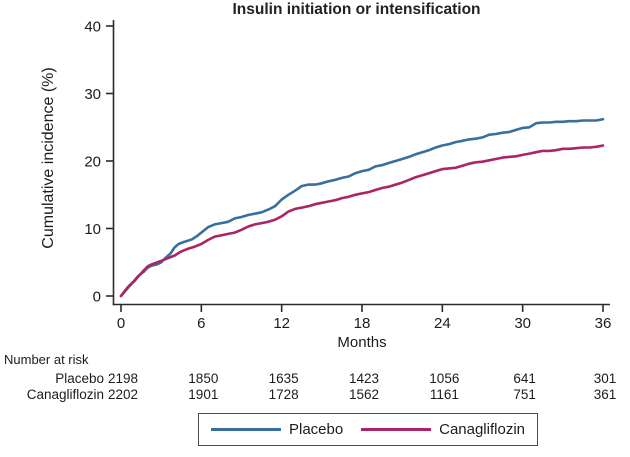  What do you see at coordinates (65, 394) in the screenshot?
I see `risk-row-label-canagliflozin: Canagliflozin` at bounding box center [65, 394].